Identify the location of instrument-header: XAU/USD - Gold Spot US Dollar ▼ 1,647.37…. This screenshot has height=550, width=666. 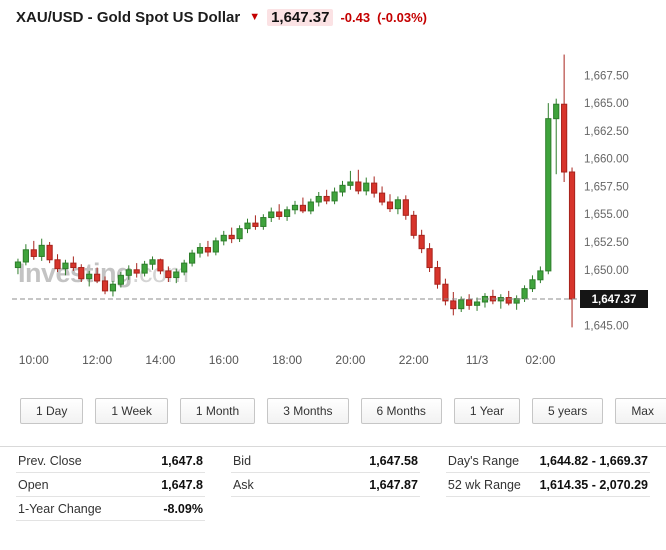
(333, 14).